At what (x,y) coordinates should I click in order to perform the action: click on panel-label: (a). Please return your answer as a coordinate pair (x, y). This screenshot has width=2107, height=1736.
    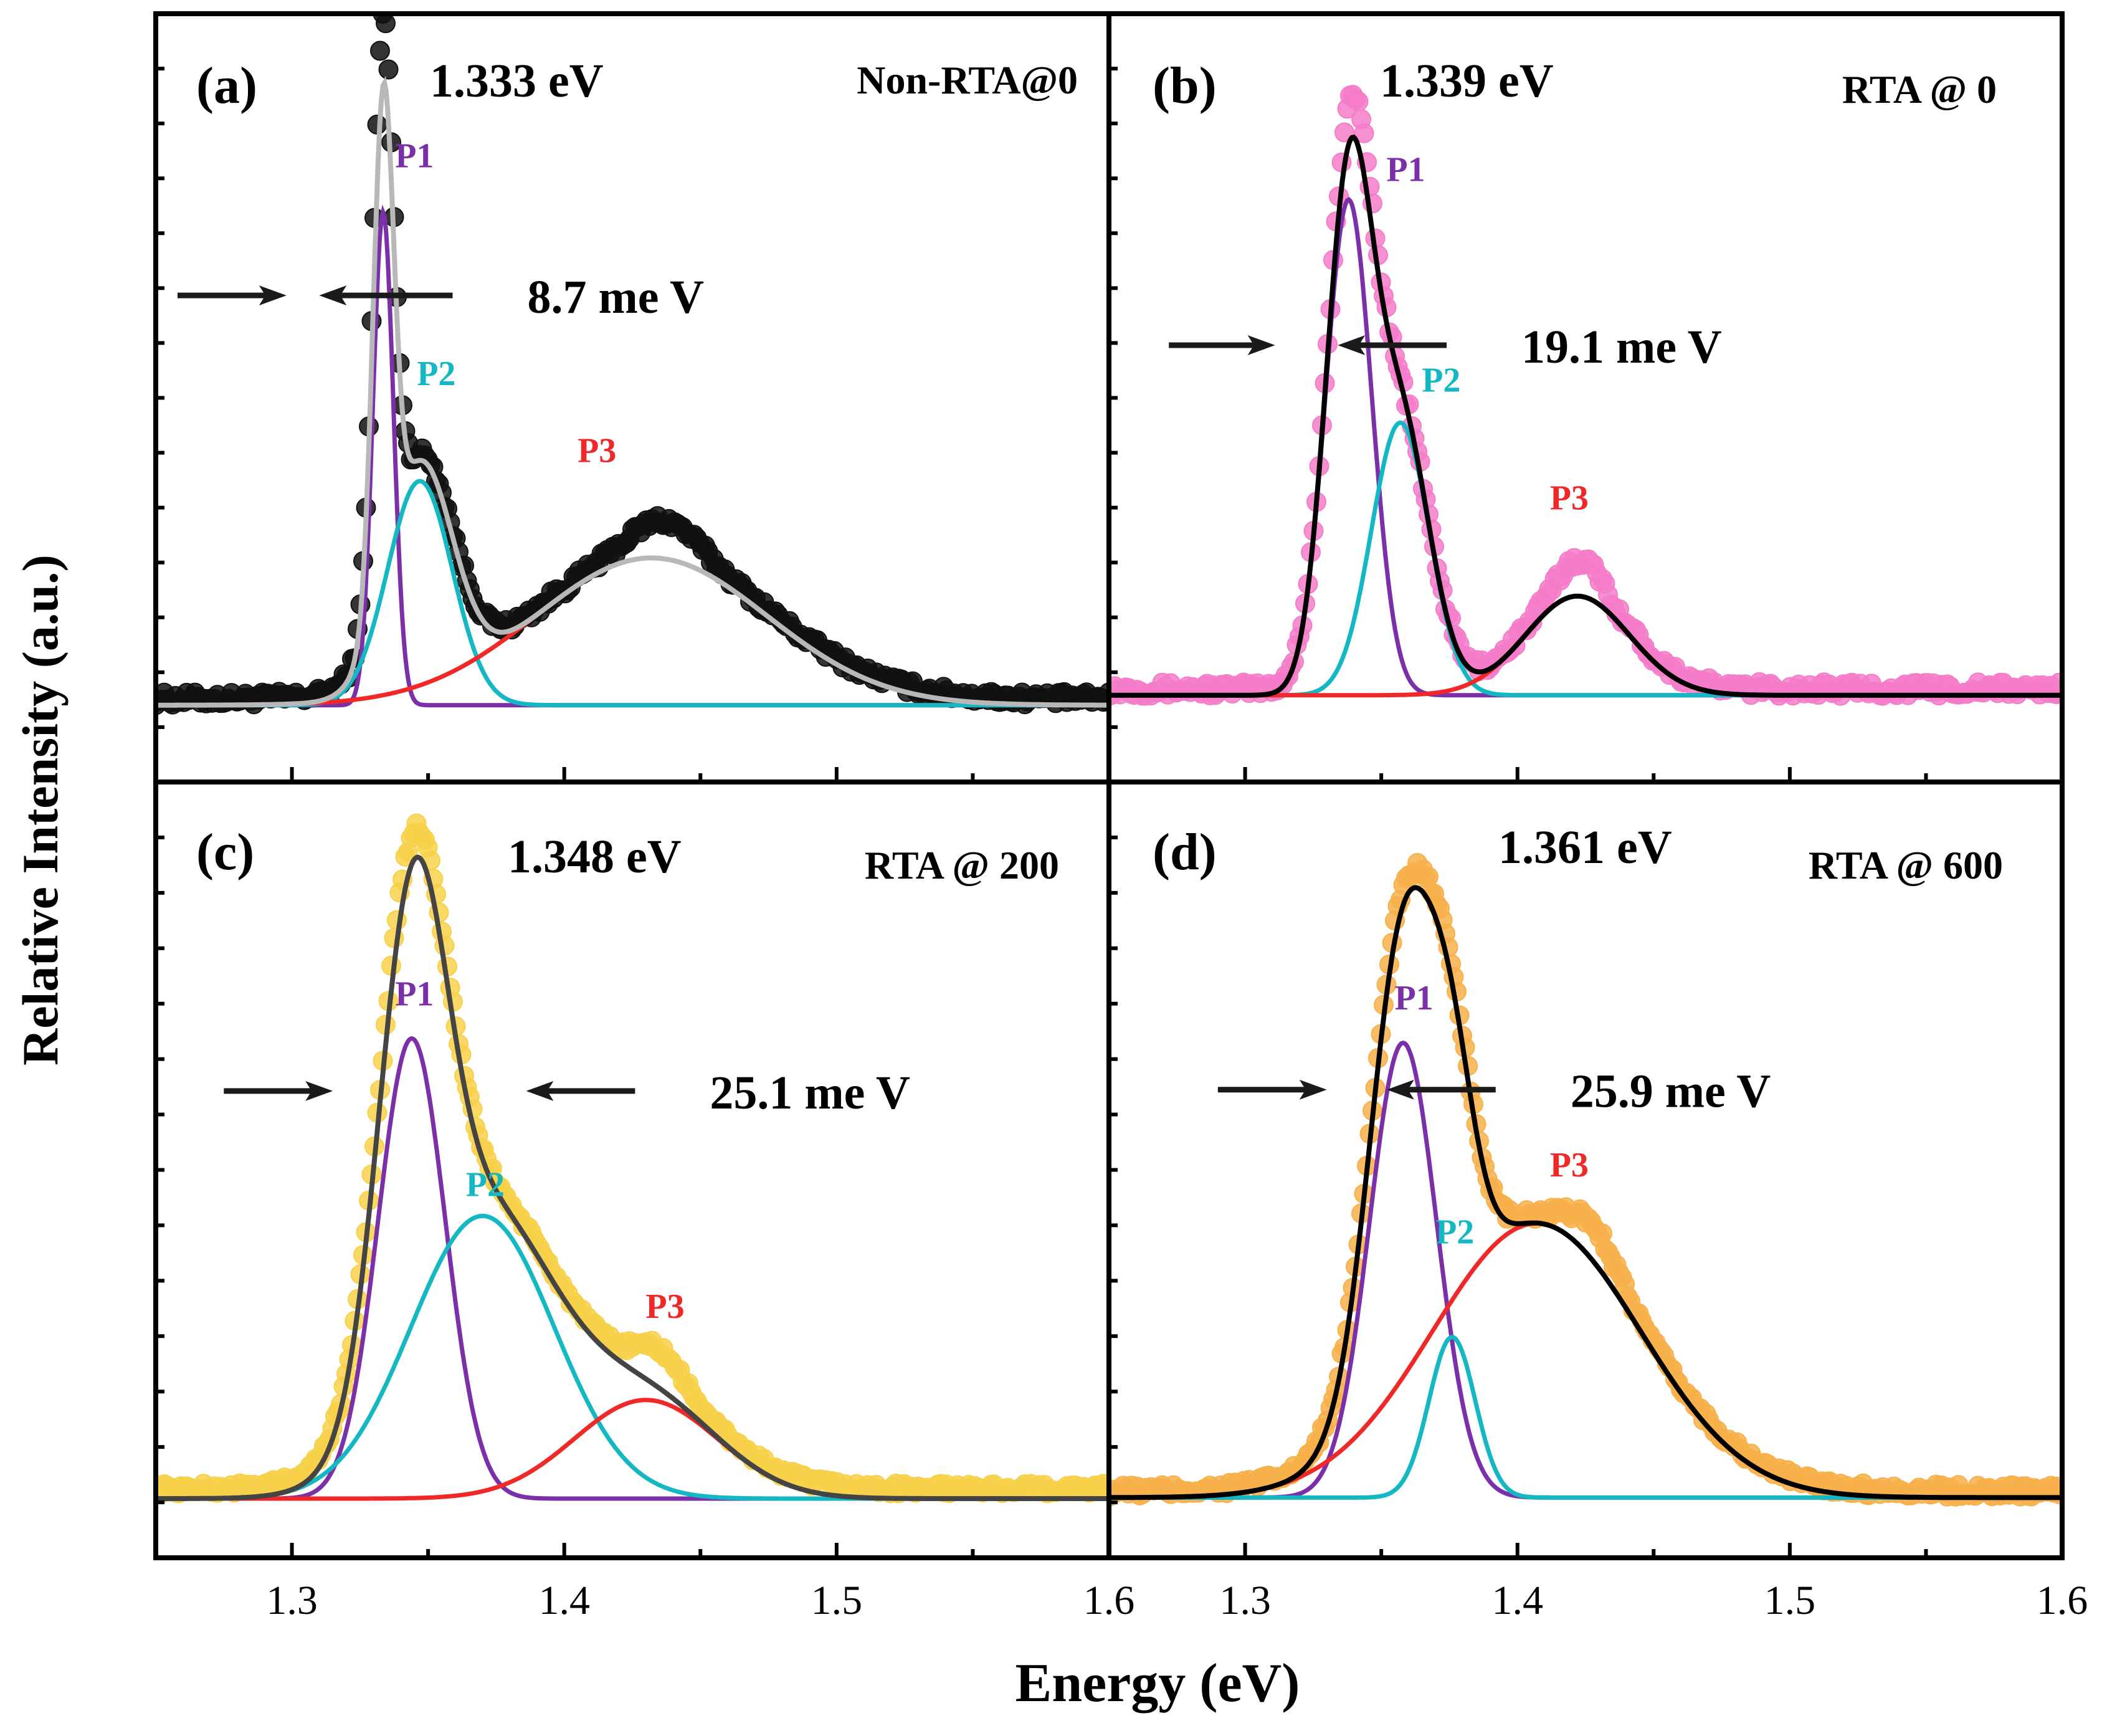
    Looking at the image, I should click on (227, 86).